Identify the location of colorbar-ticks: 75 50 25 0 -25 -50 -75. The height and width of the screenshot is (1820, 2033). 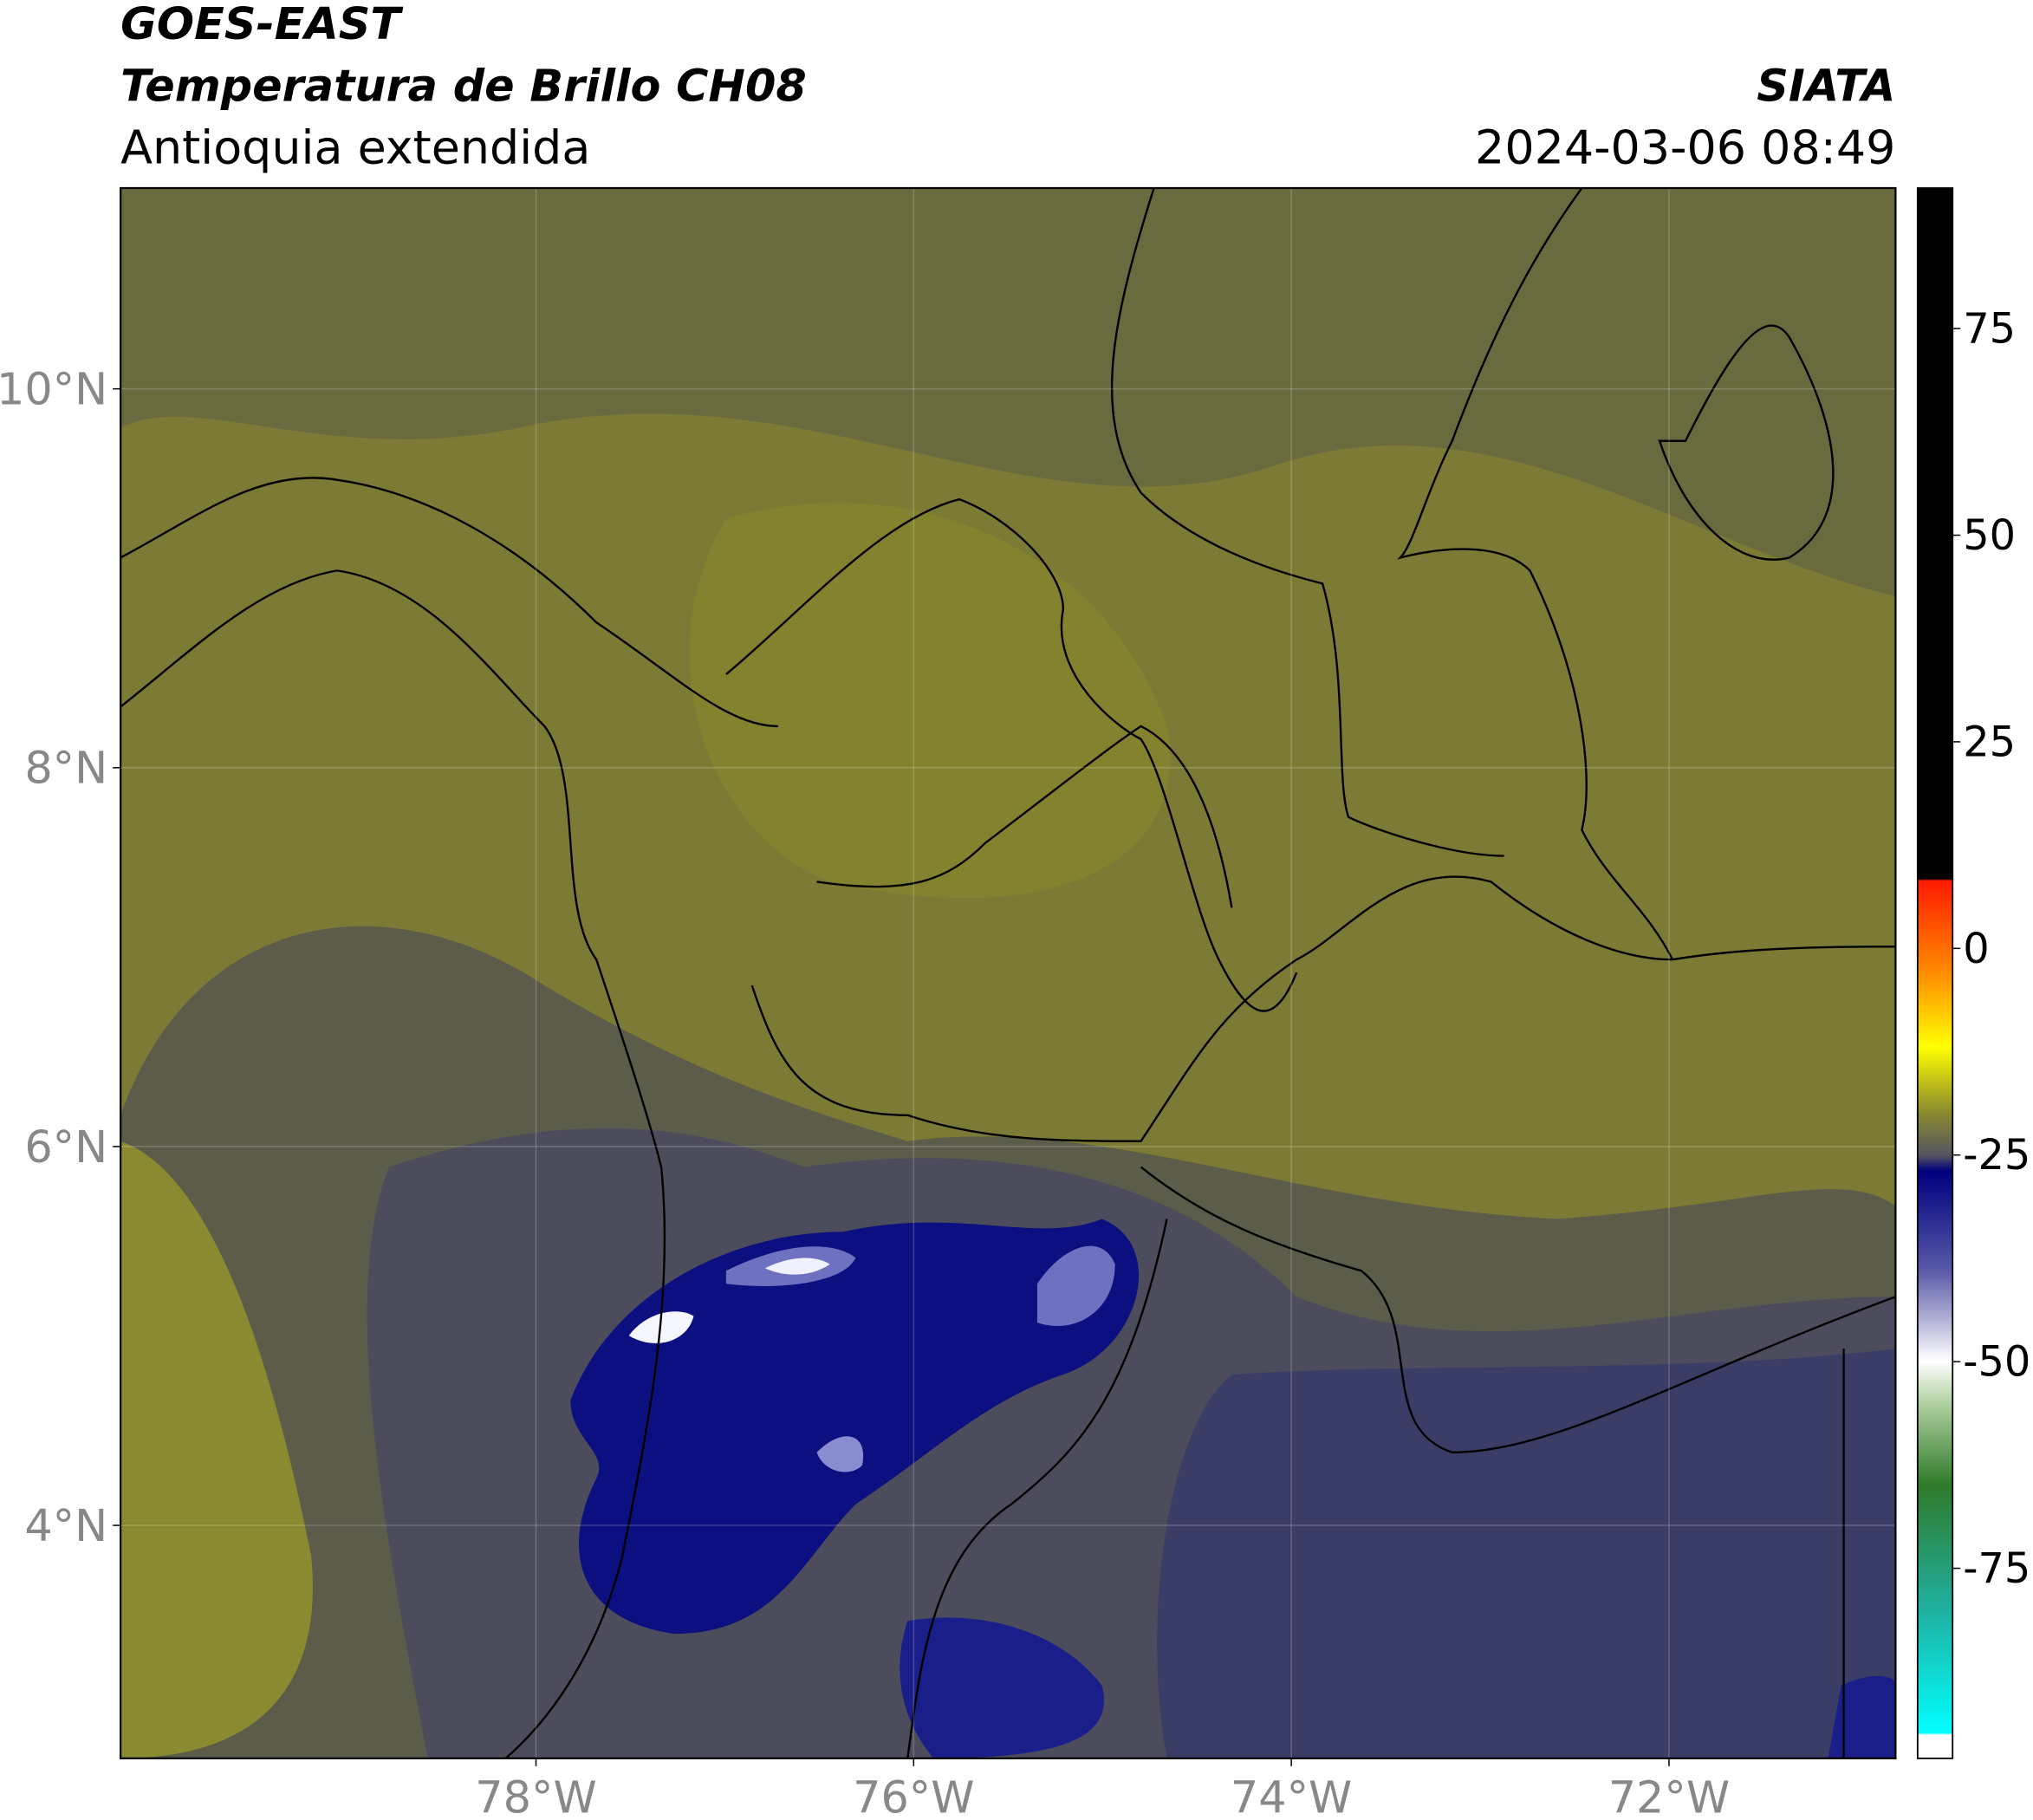
(1991, 949).